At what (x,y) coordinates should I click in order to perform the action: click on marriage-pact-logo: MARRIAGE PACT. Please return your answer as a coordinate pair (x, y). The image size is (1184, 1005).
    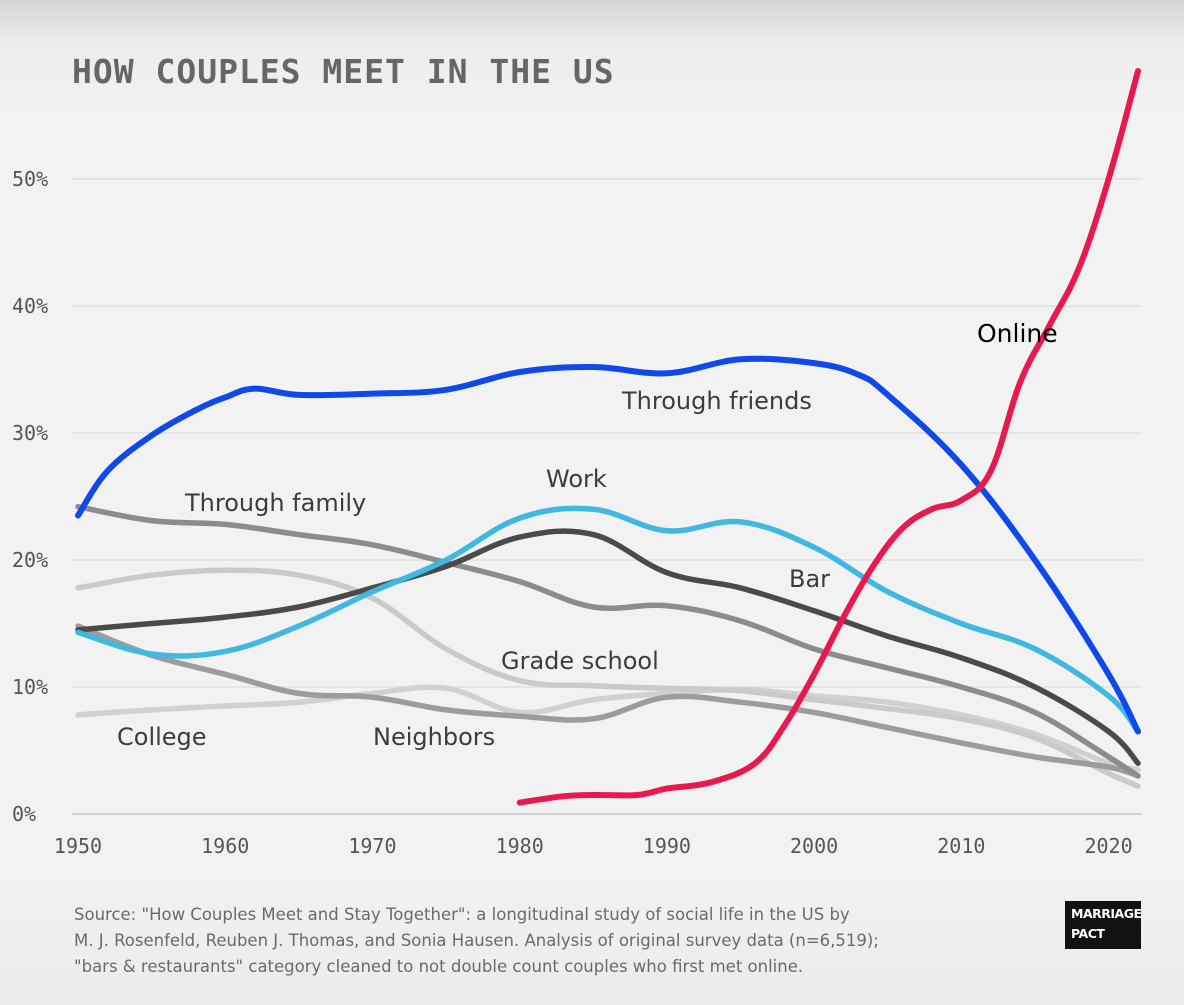
    Looking at the image, I should click on (1103, 925).